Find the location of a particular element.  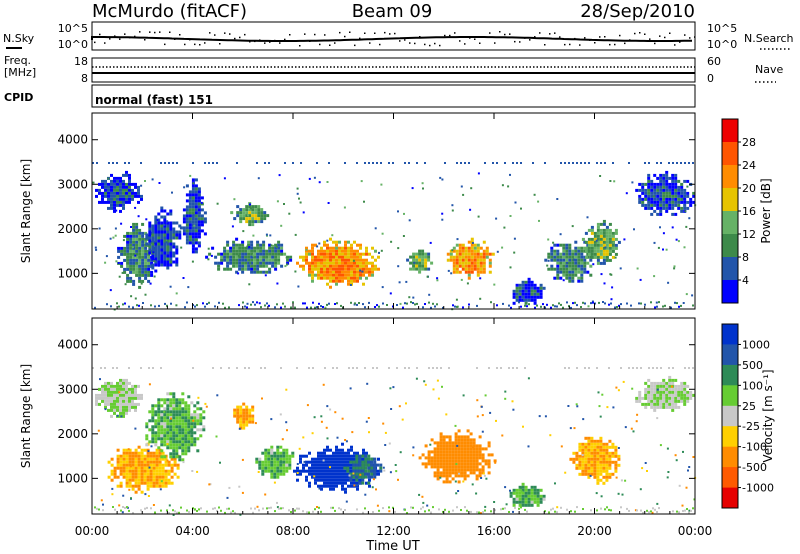

colorbar-swatch is located at coordinates (730, 154).